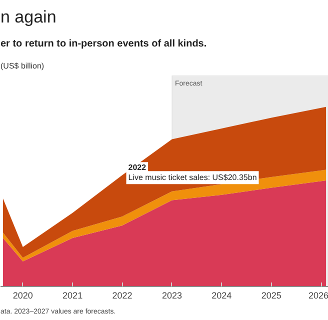 The width and height of the screenshot is (328, 320). What do you see at coordinates (192, 177) in the screenshot?
I see `annotation: Live music ticket sales: US$20.35bn` at bounding box center [192, 177].